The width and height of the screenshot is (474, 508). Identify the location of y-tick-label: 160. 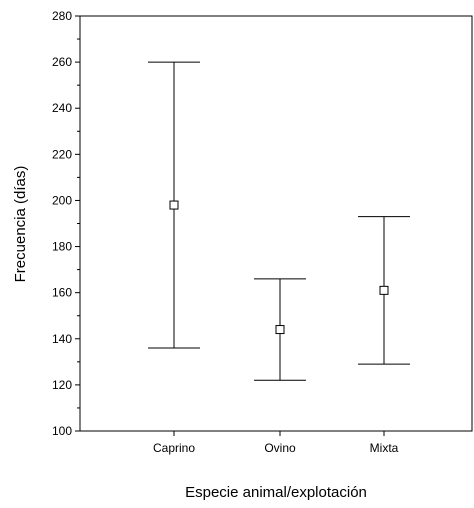
(62, 293).